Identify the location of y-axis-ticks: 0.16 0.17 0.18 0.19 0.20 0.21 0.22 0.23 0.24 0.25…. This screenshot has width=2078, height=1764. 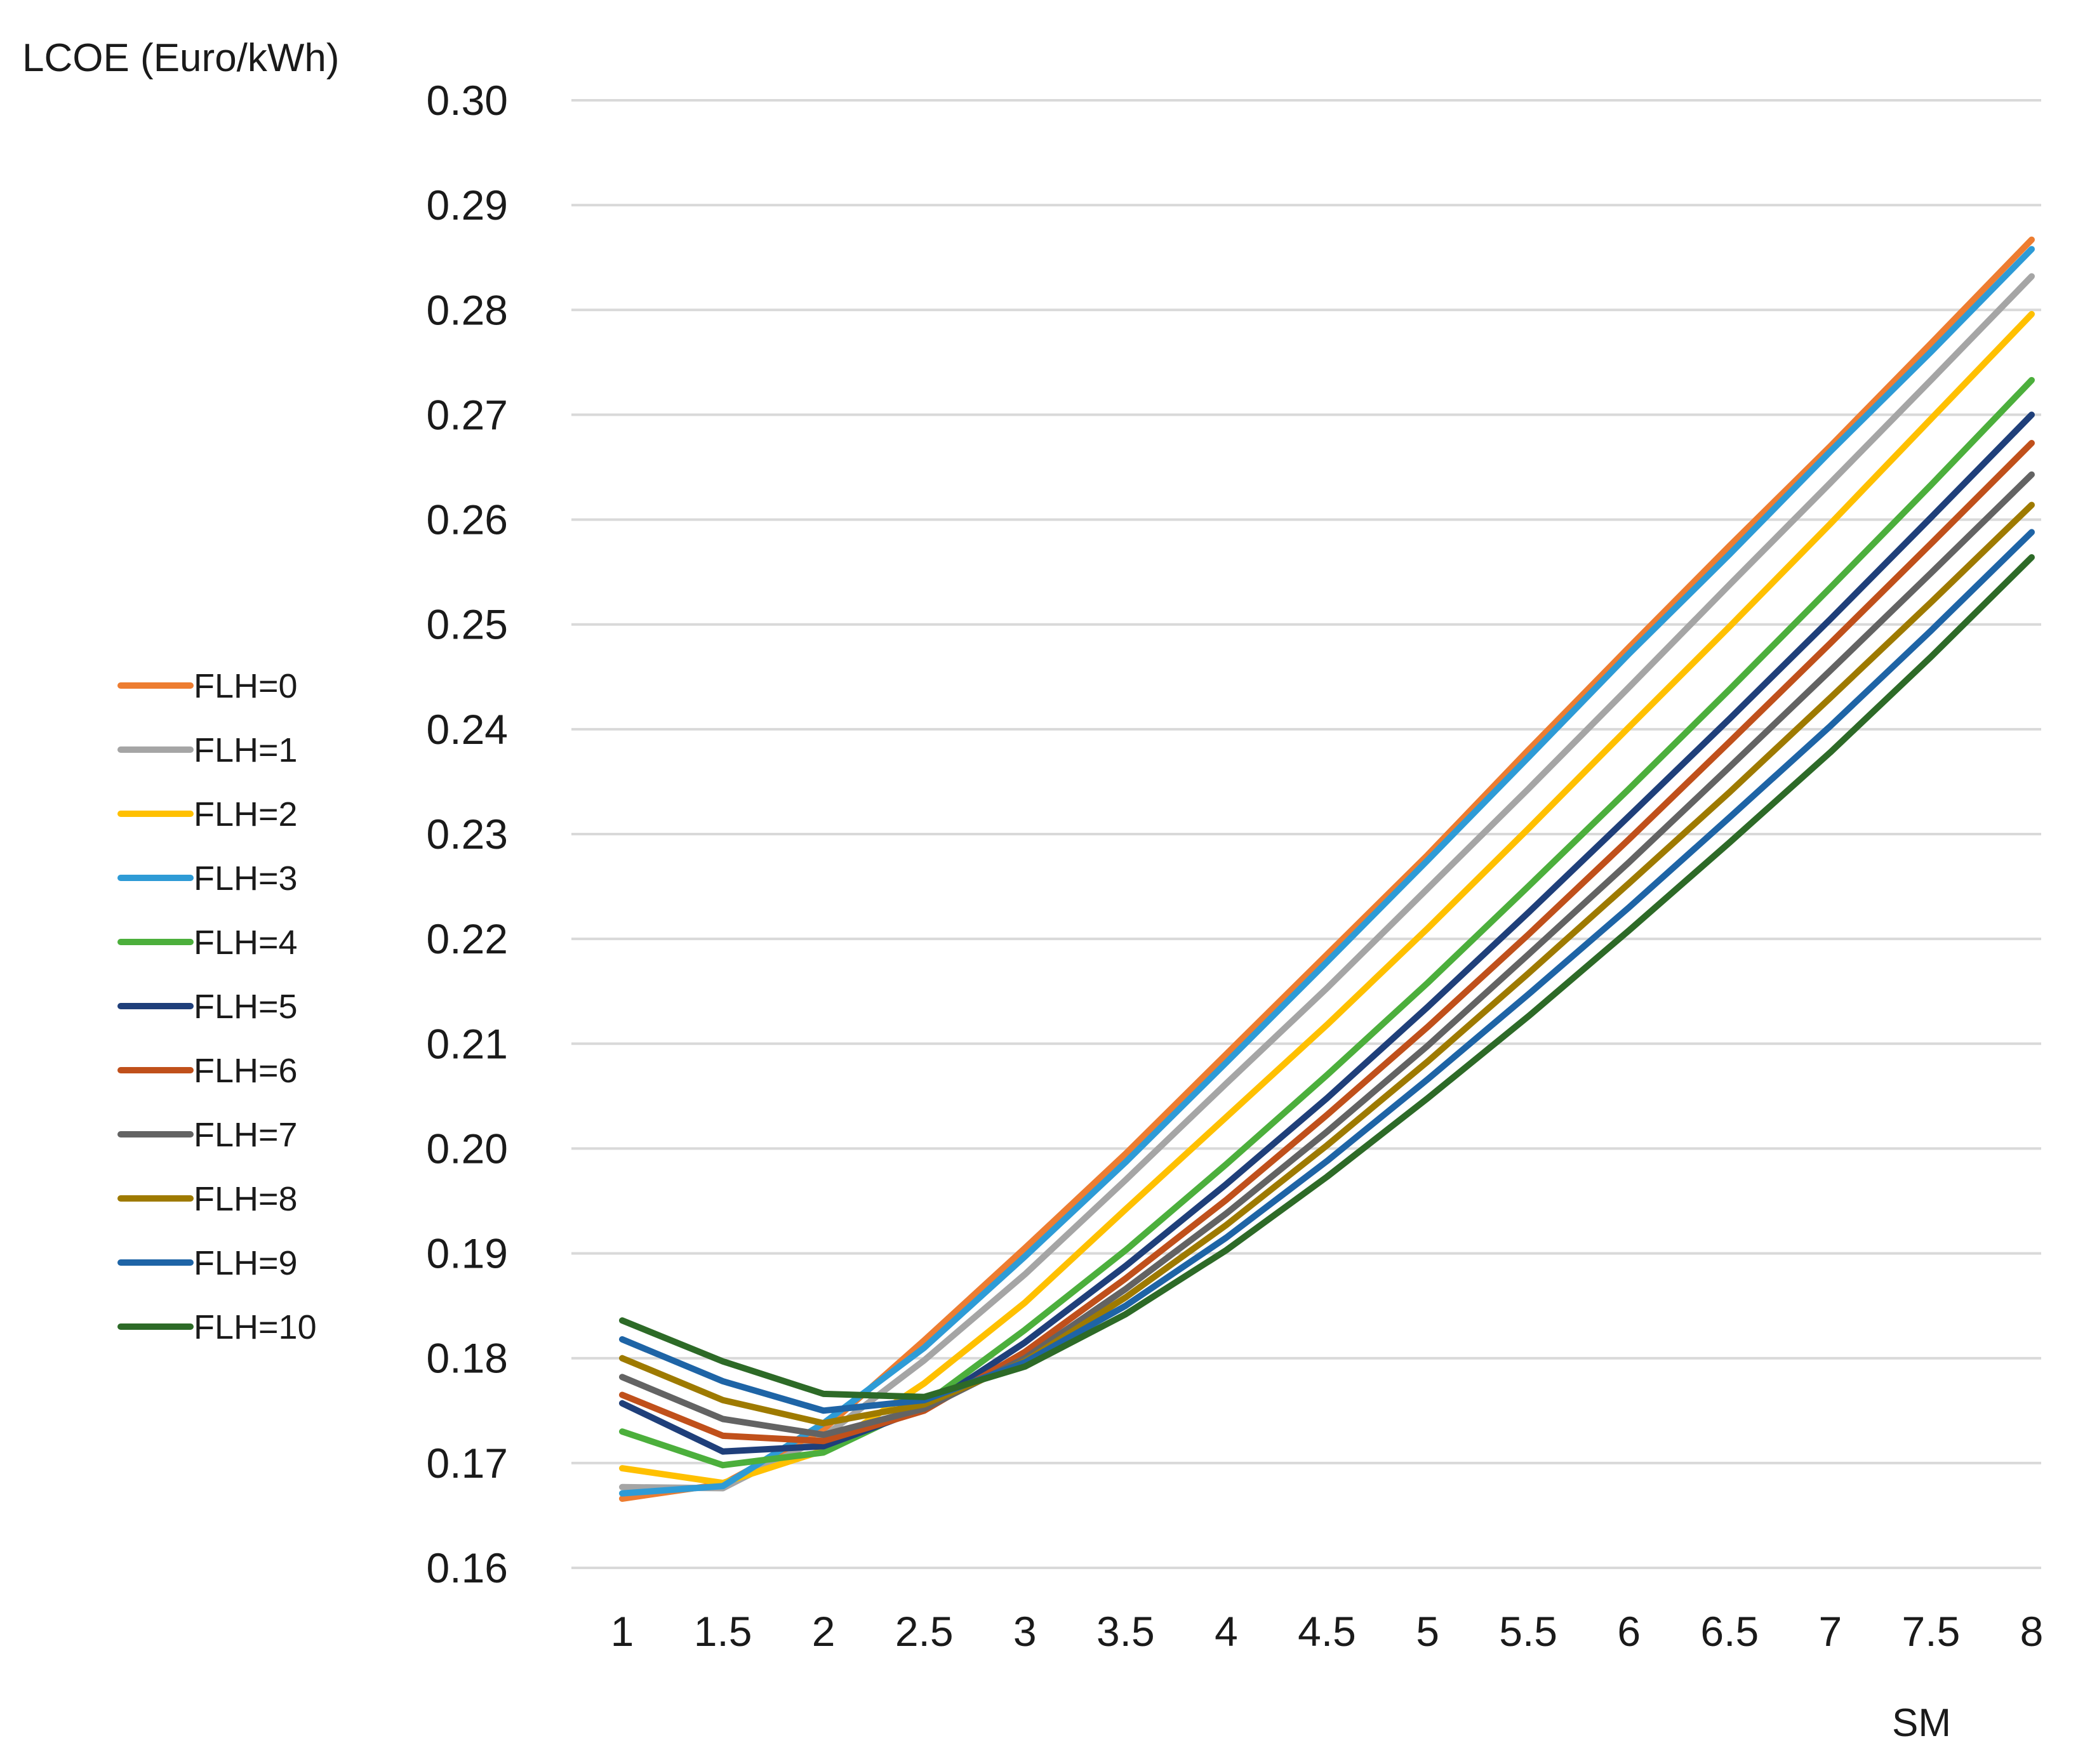
(468, 834).